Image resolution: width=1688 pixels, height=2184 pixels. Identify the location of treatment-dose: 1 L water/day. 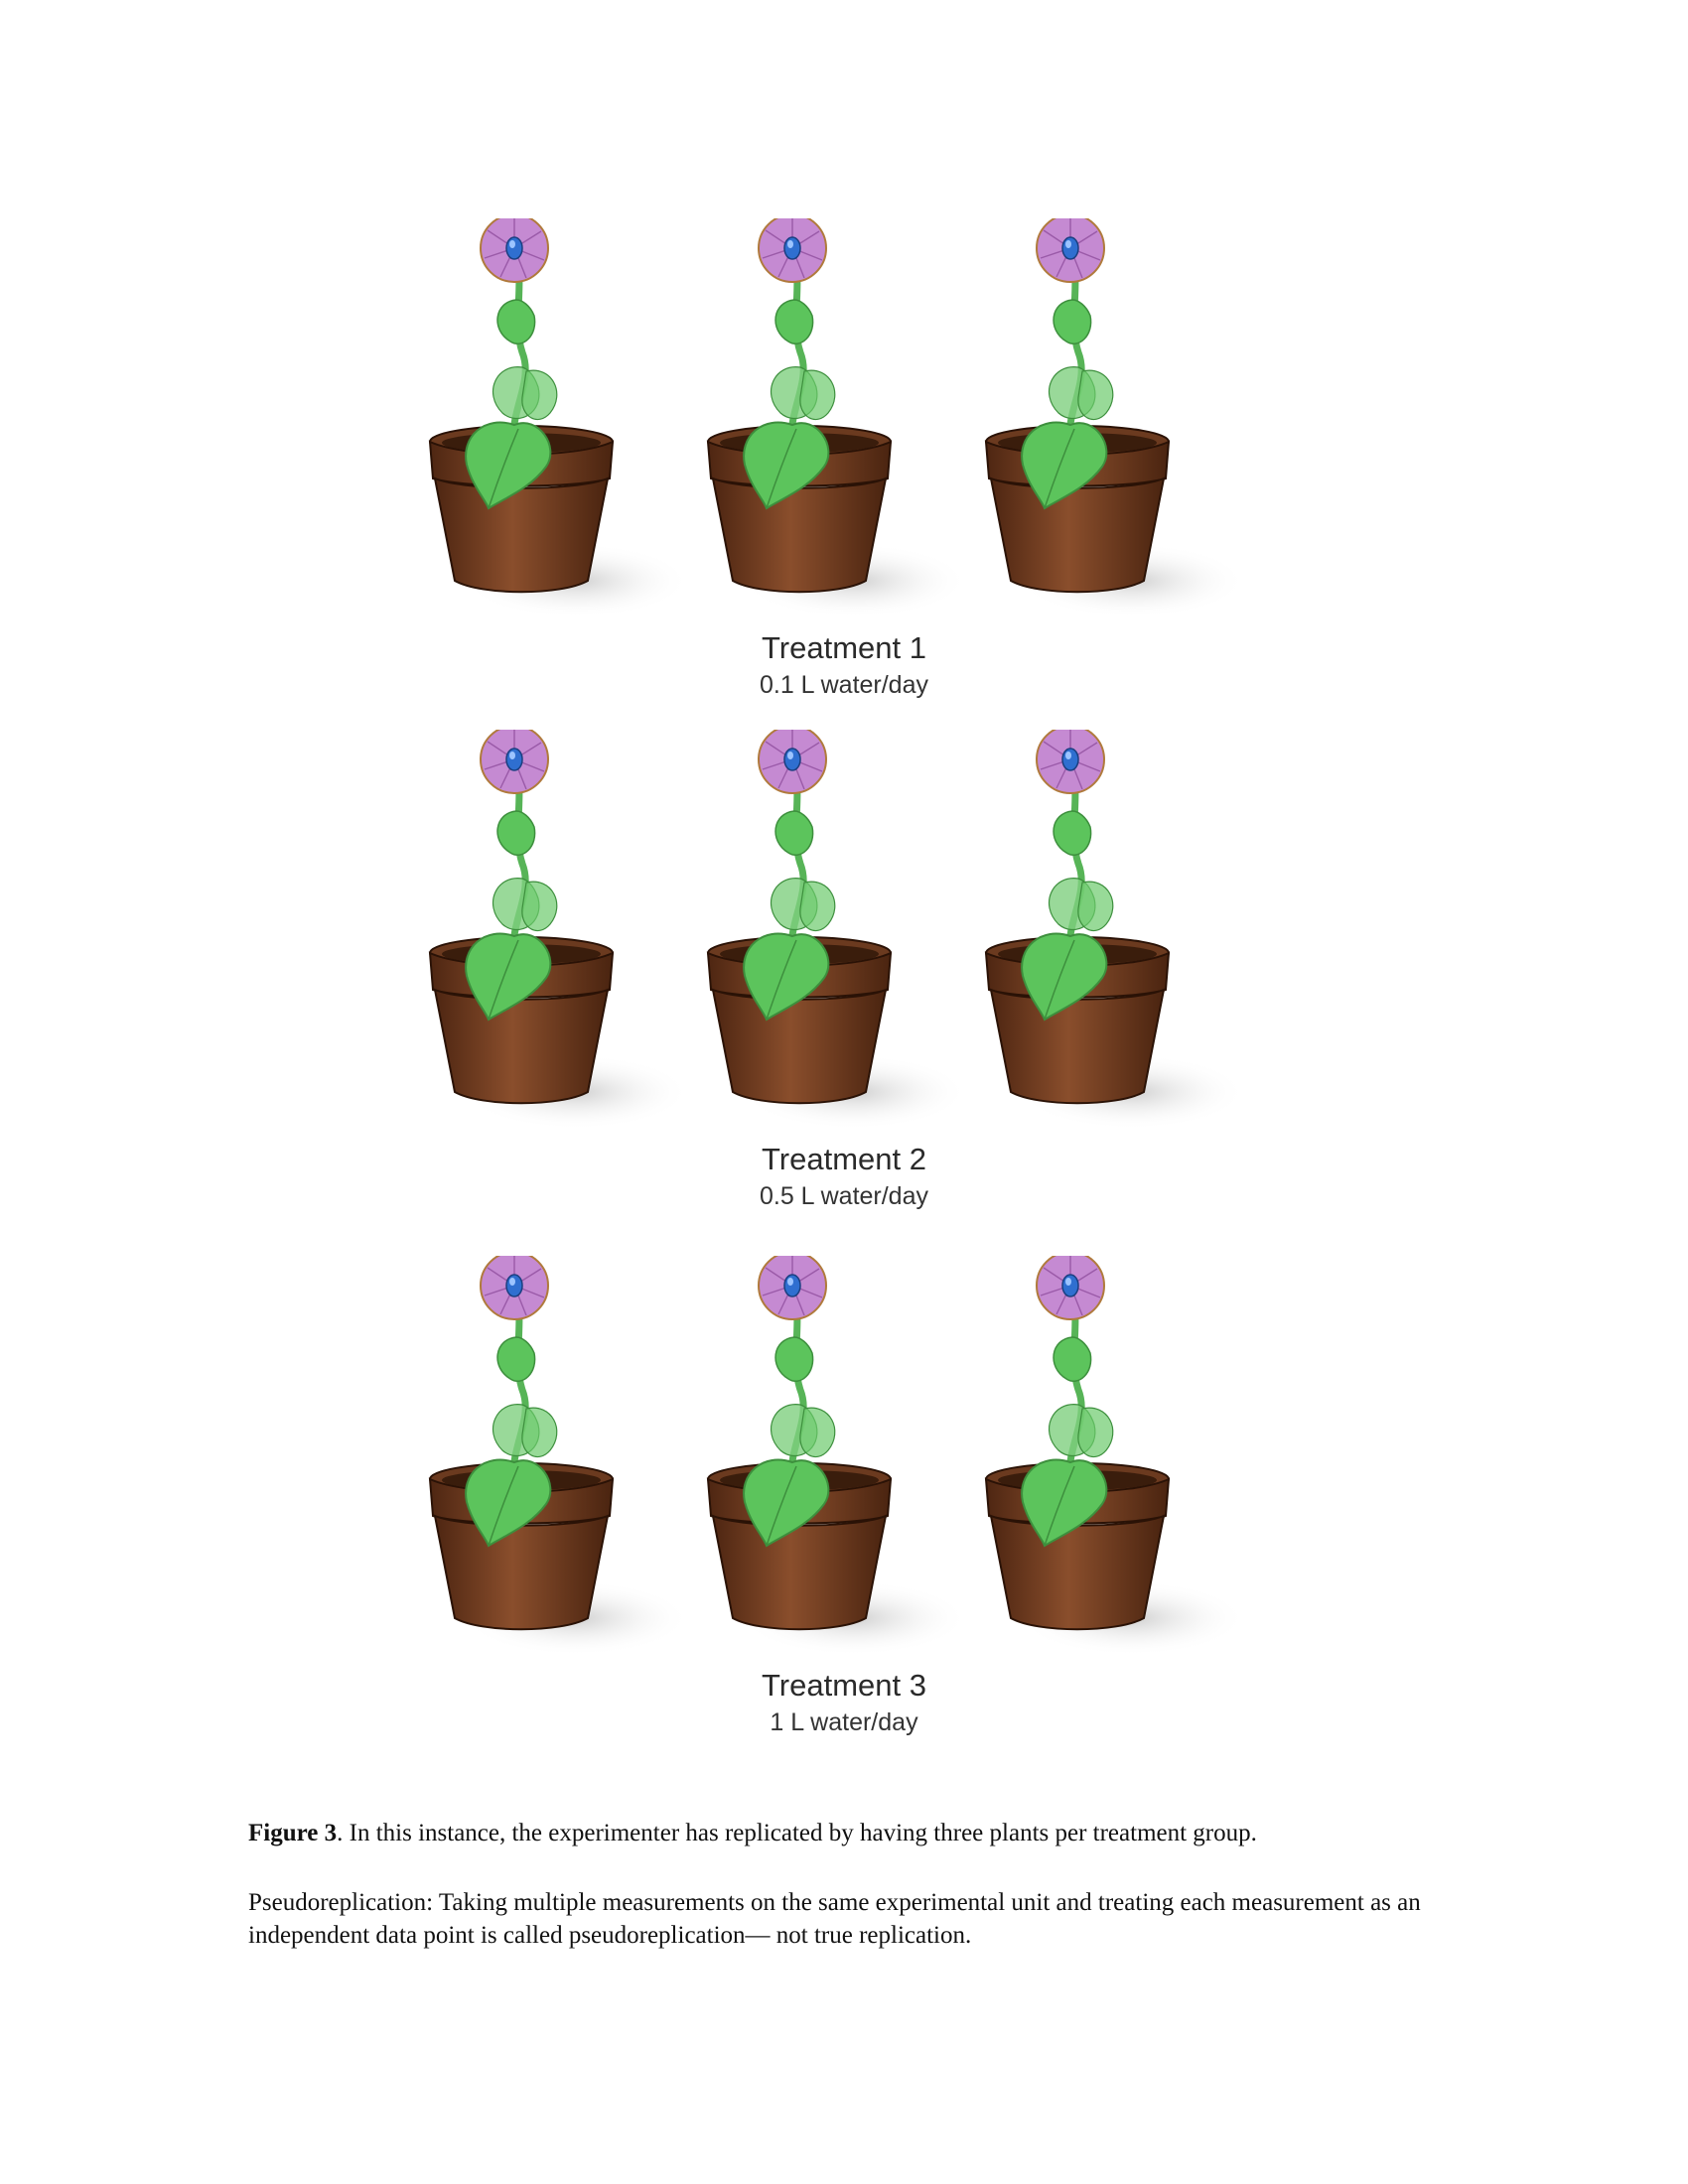
(844, 1722).